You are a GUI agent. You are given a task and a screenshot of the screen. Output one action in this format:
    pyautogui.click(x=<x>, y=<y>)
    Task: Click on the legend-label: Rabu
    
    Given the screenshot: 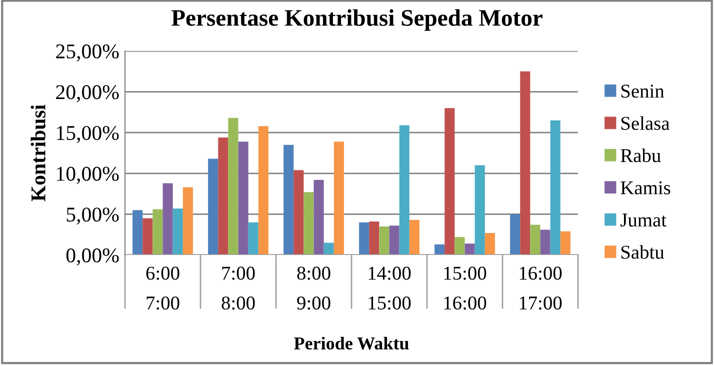 What is the action you would take?
    pyautogui.click(x=640, y=155)
    